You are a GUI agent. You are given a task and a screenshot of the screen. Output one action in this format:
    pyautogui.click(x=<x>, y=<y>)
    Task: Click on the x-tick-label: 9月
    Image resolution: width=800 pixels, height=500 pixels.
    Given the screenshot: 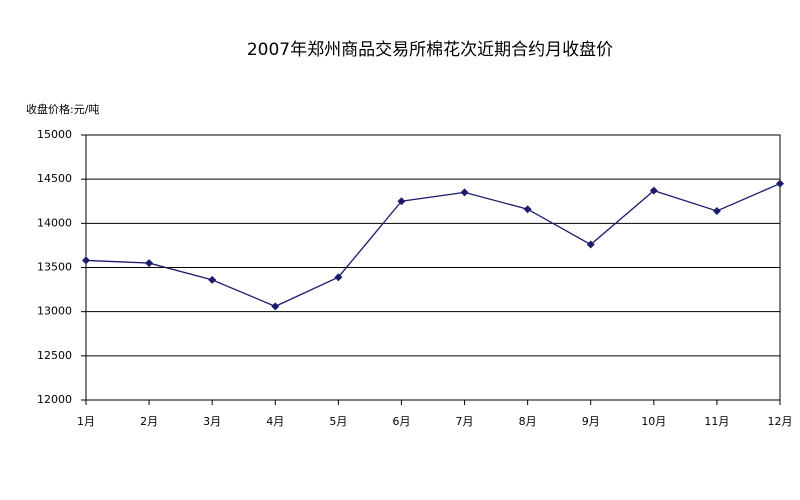 What is the action you would take?
    pyautogui.click(x=591, y=421)
    